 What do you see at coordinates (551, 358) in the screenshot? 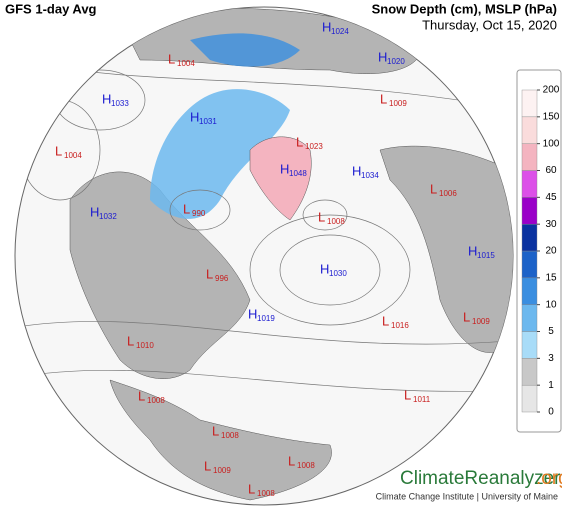
I see `colorbar-label: 3` at bounding box center [551, 358].